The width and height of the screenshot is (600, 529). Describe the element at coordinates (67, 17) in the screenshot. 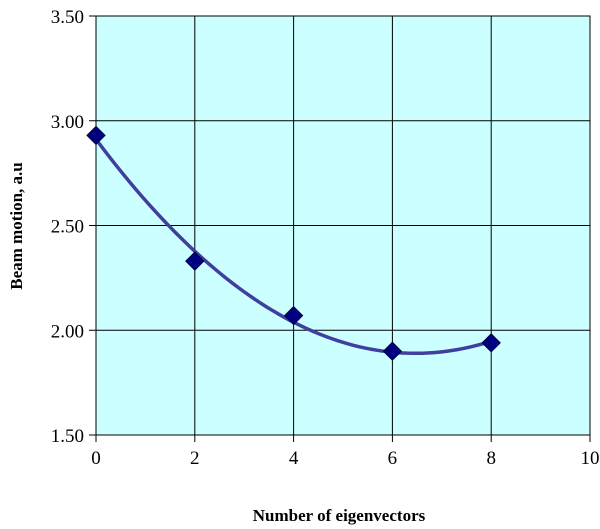

I see `y-tick-label: 3.50` at that location.